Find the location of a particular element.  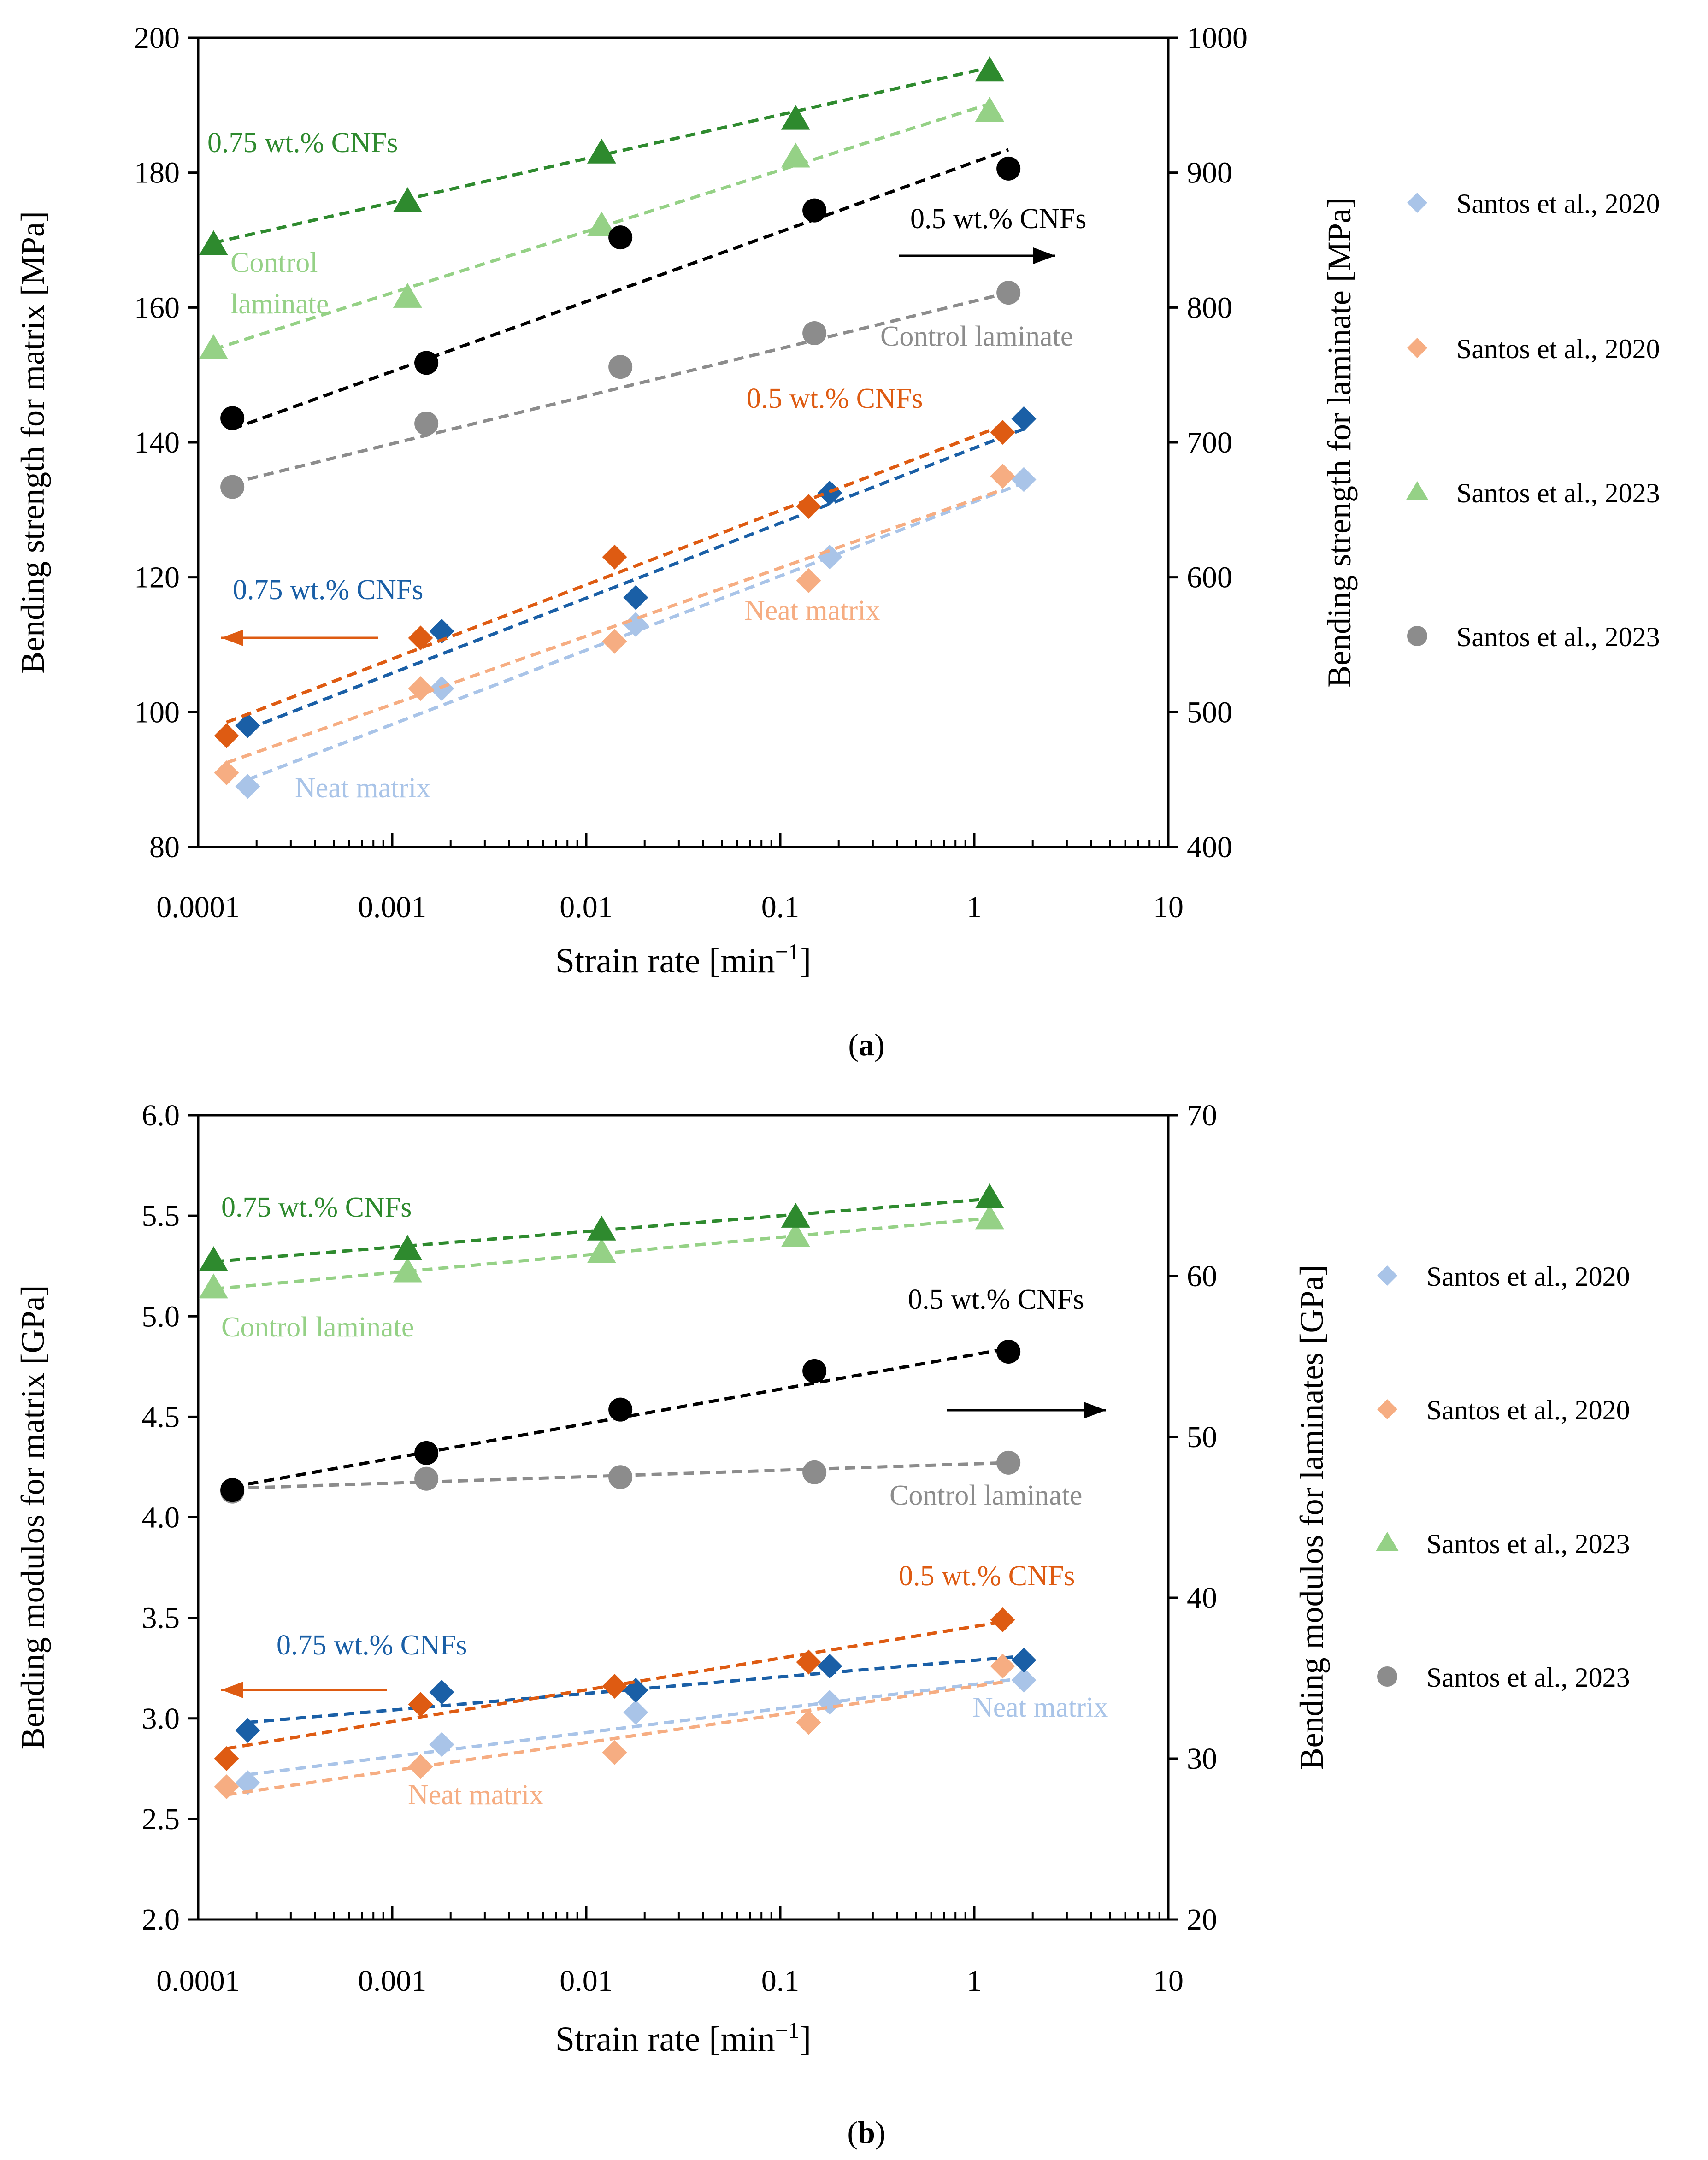

x-tick-label: 0.0001 is located at coordinates (198, 907).